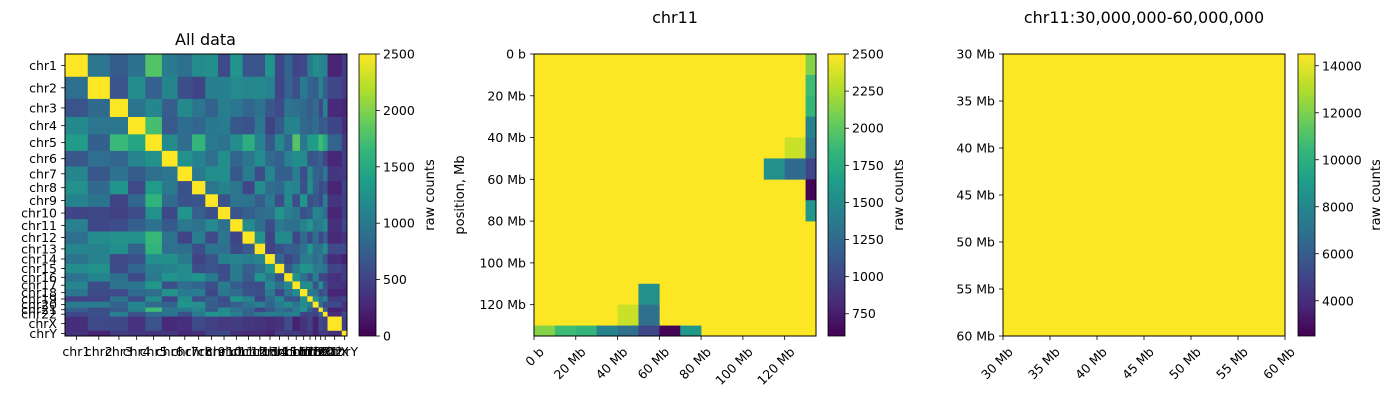  Describe the element at coordinates (868, 239) in the screenshot. I see `colorbar-tick-label: 1250` at that location.